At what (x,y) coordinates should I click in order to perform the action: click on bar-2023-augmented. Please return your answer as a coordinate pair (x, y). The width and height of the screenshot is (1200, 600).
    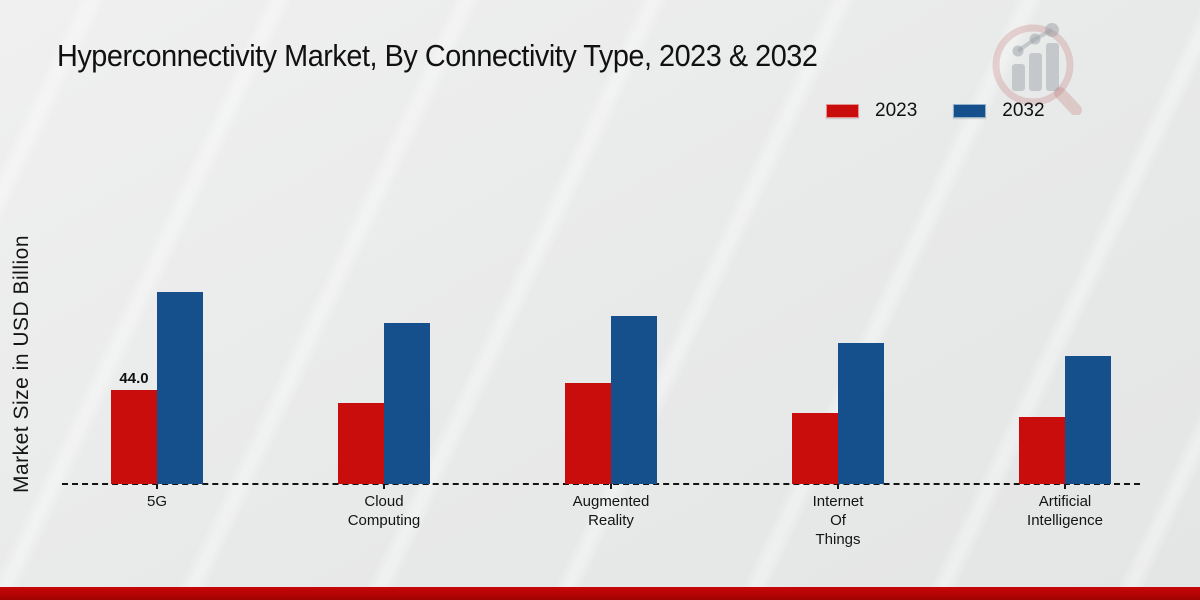
    Looking at the image, I should click on (588, 433).